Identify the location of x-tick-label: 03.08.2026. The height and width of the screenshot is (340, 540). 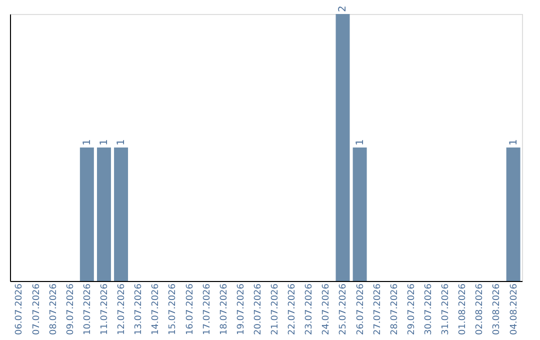
(497, 309).